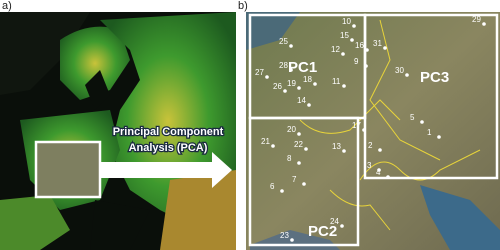 Image resolution: width=500 pixels, height=250 pixels. Describe the element at coordinates (369, 165) in the screenshot. I see `site-label: 3` at that location.